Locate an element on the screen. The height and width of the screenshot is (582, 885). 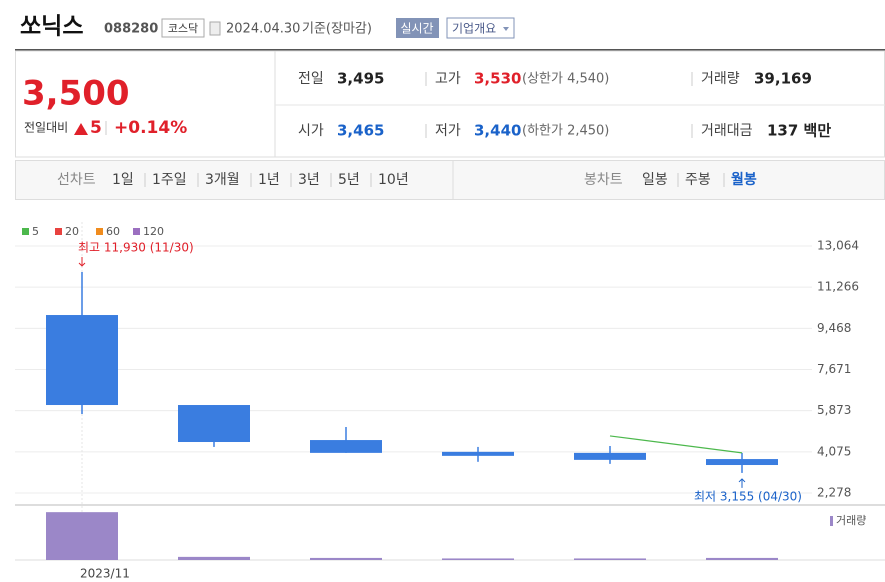
ma-line is located at coordinates (676, 444).